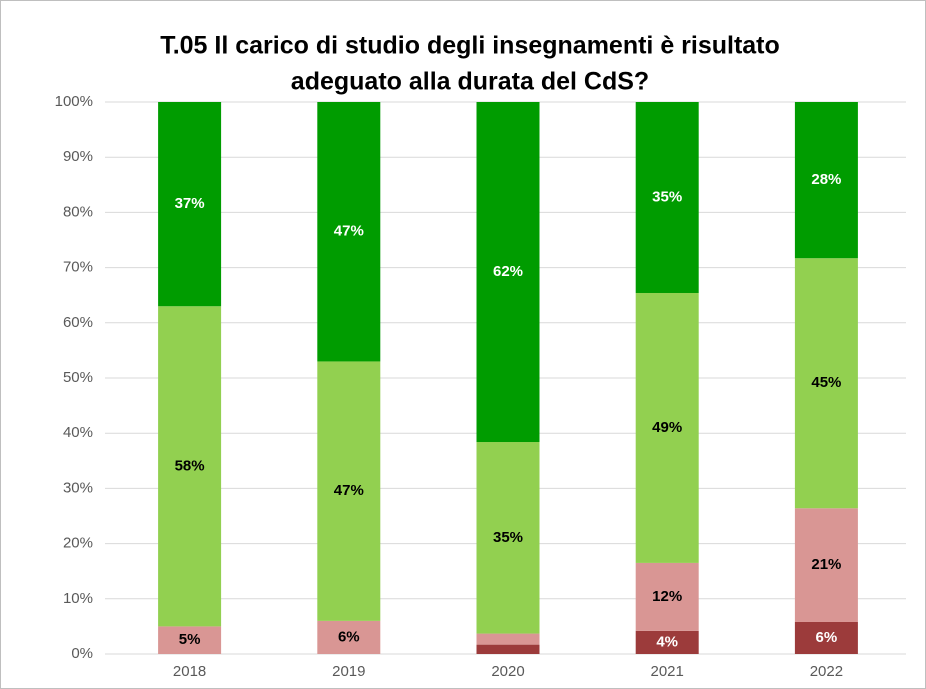 The image size is (926, 689). I want to click on data-label: 28%, so click(826, 179).